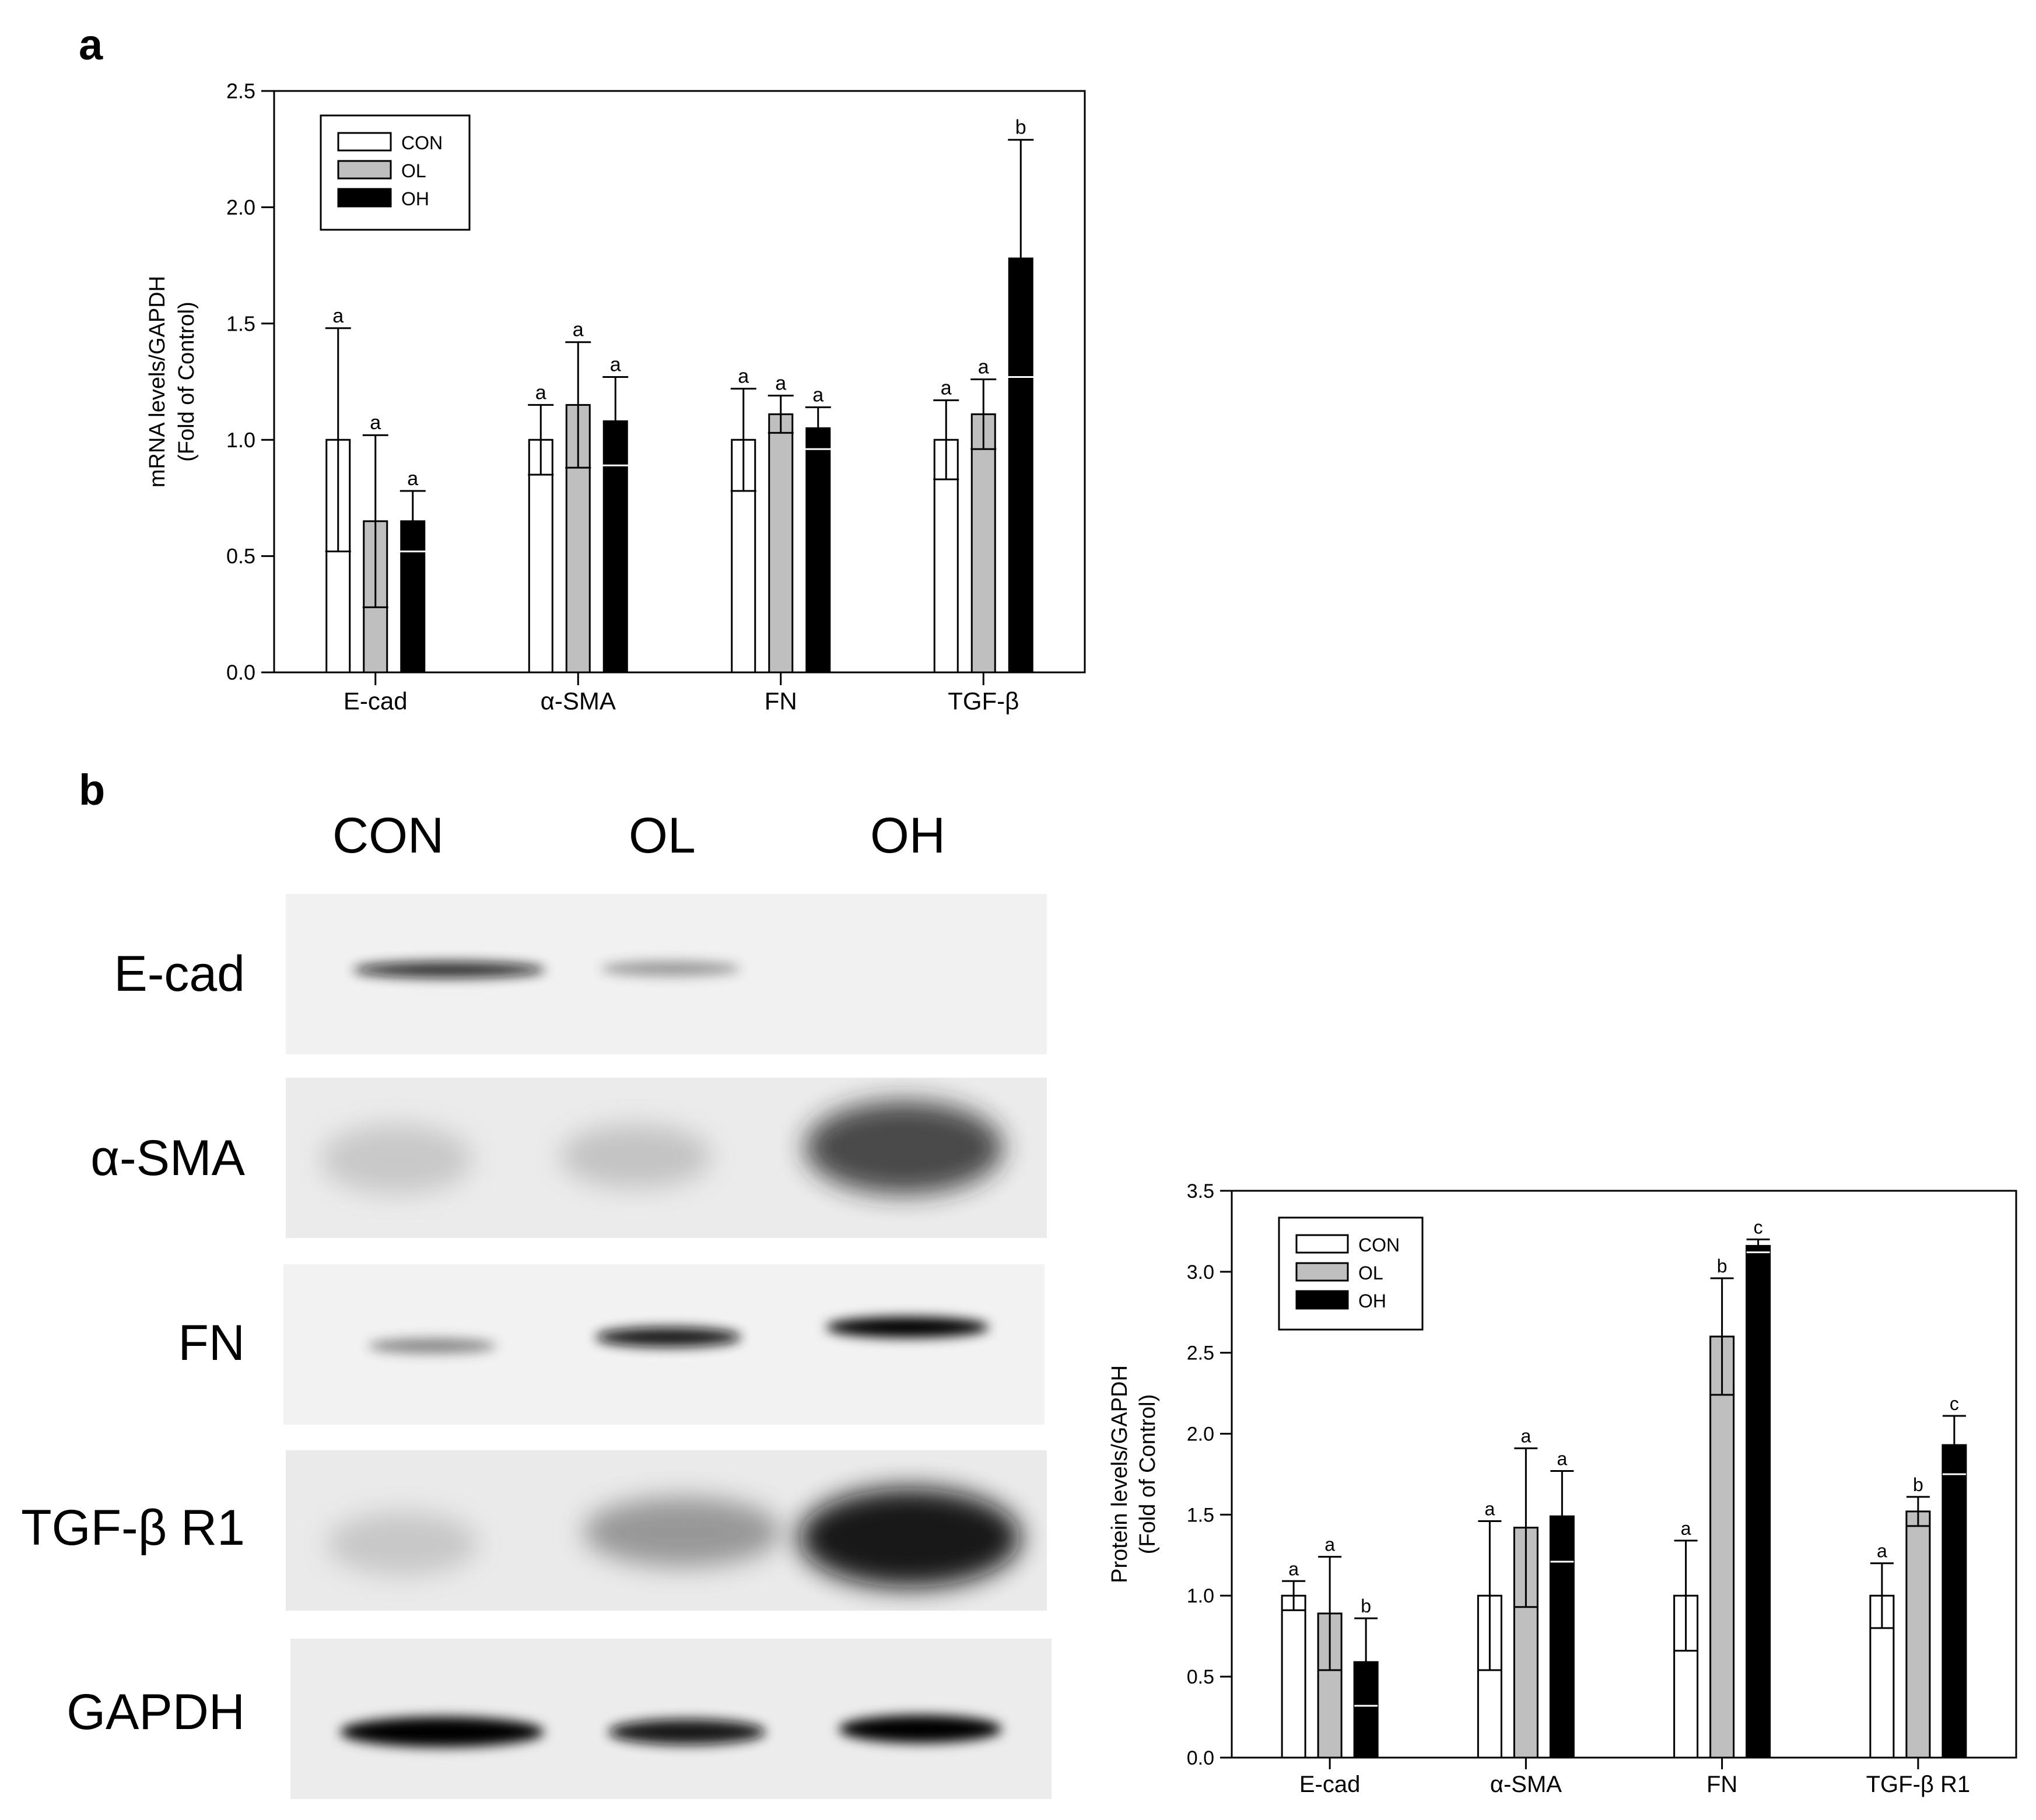 The width and height of the screenshot is (2036, 1820). I want to click on y-axis-label: mRNA levels/GAPDH, so click(157, 382).